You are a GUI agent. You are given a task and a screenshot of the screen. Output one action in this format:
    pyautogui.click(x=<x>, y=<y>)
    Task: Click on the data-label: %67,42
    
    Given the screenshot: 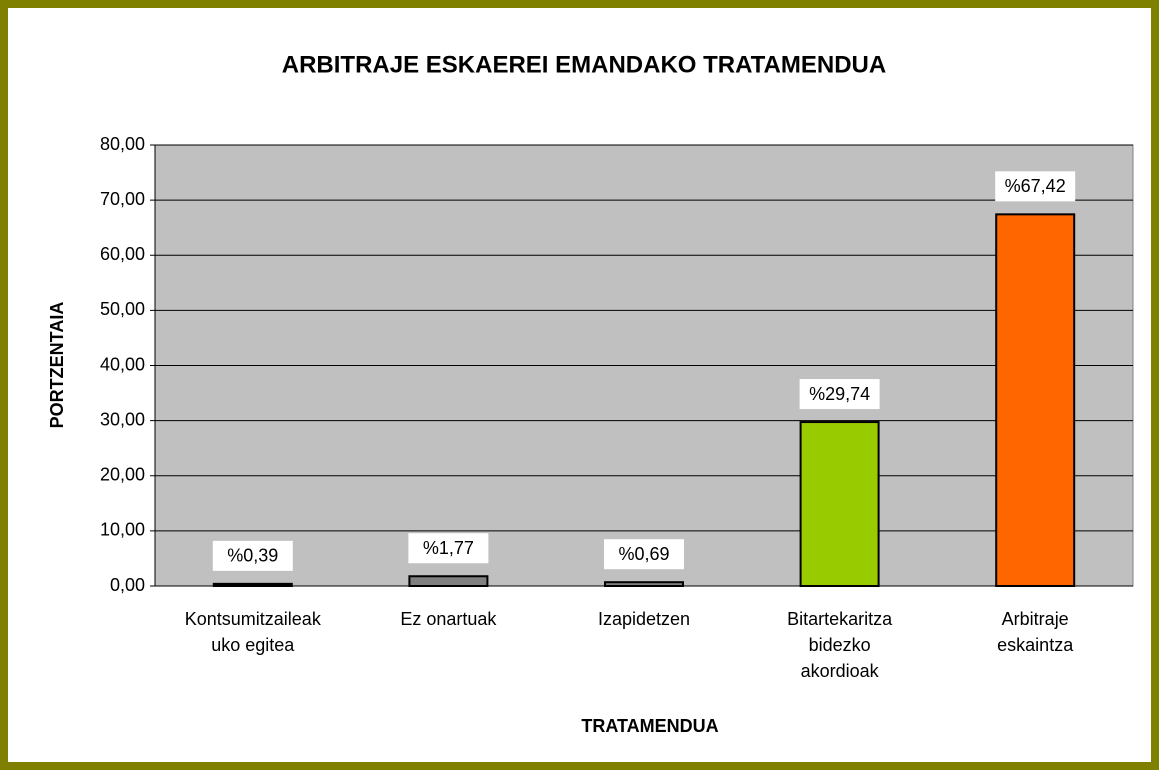 What is the action you would take?
    pyautogui.click(x=1035, y=186)
    